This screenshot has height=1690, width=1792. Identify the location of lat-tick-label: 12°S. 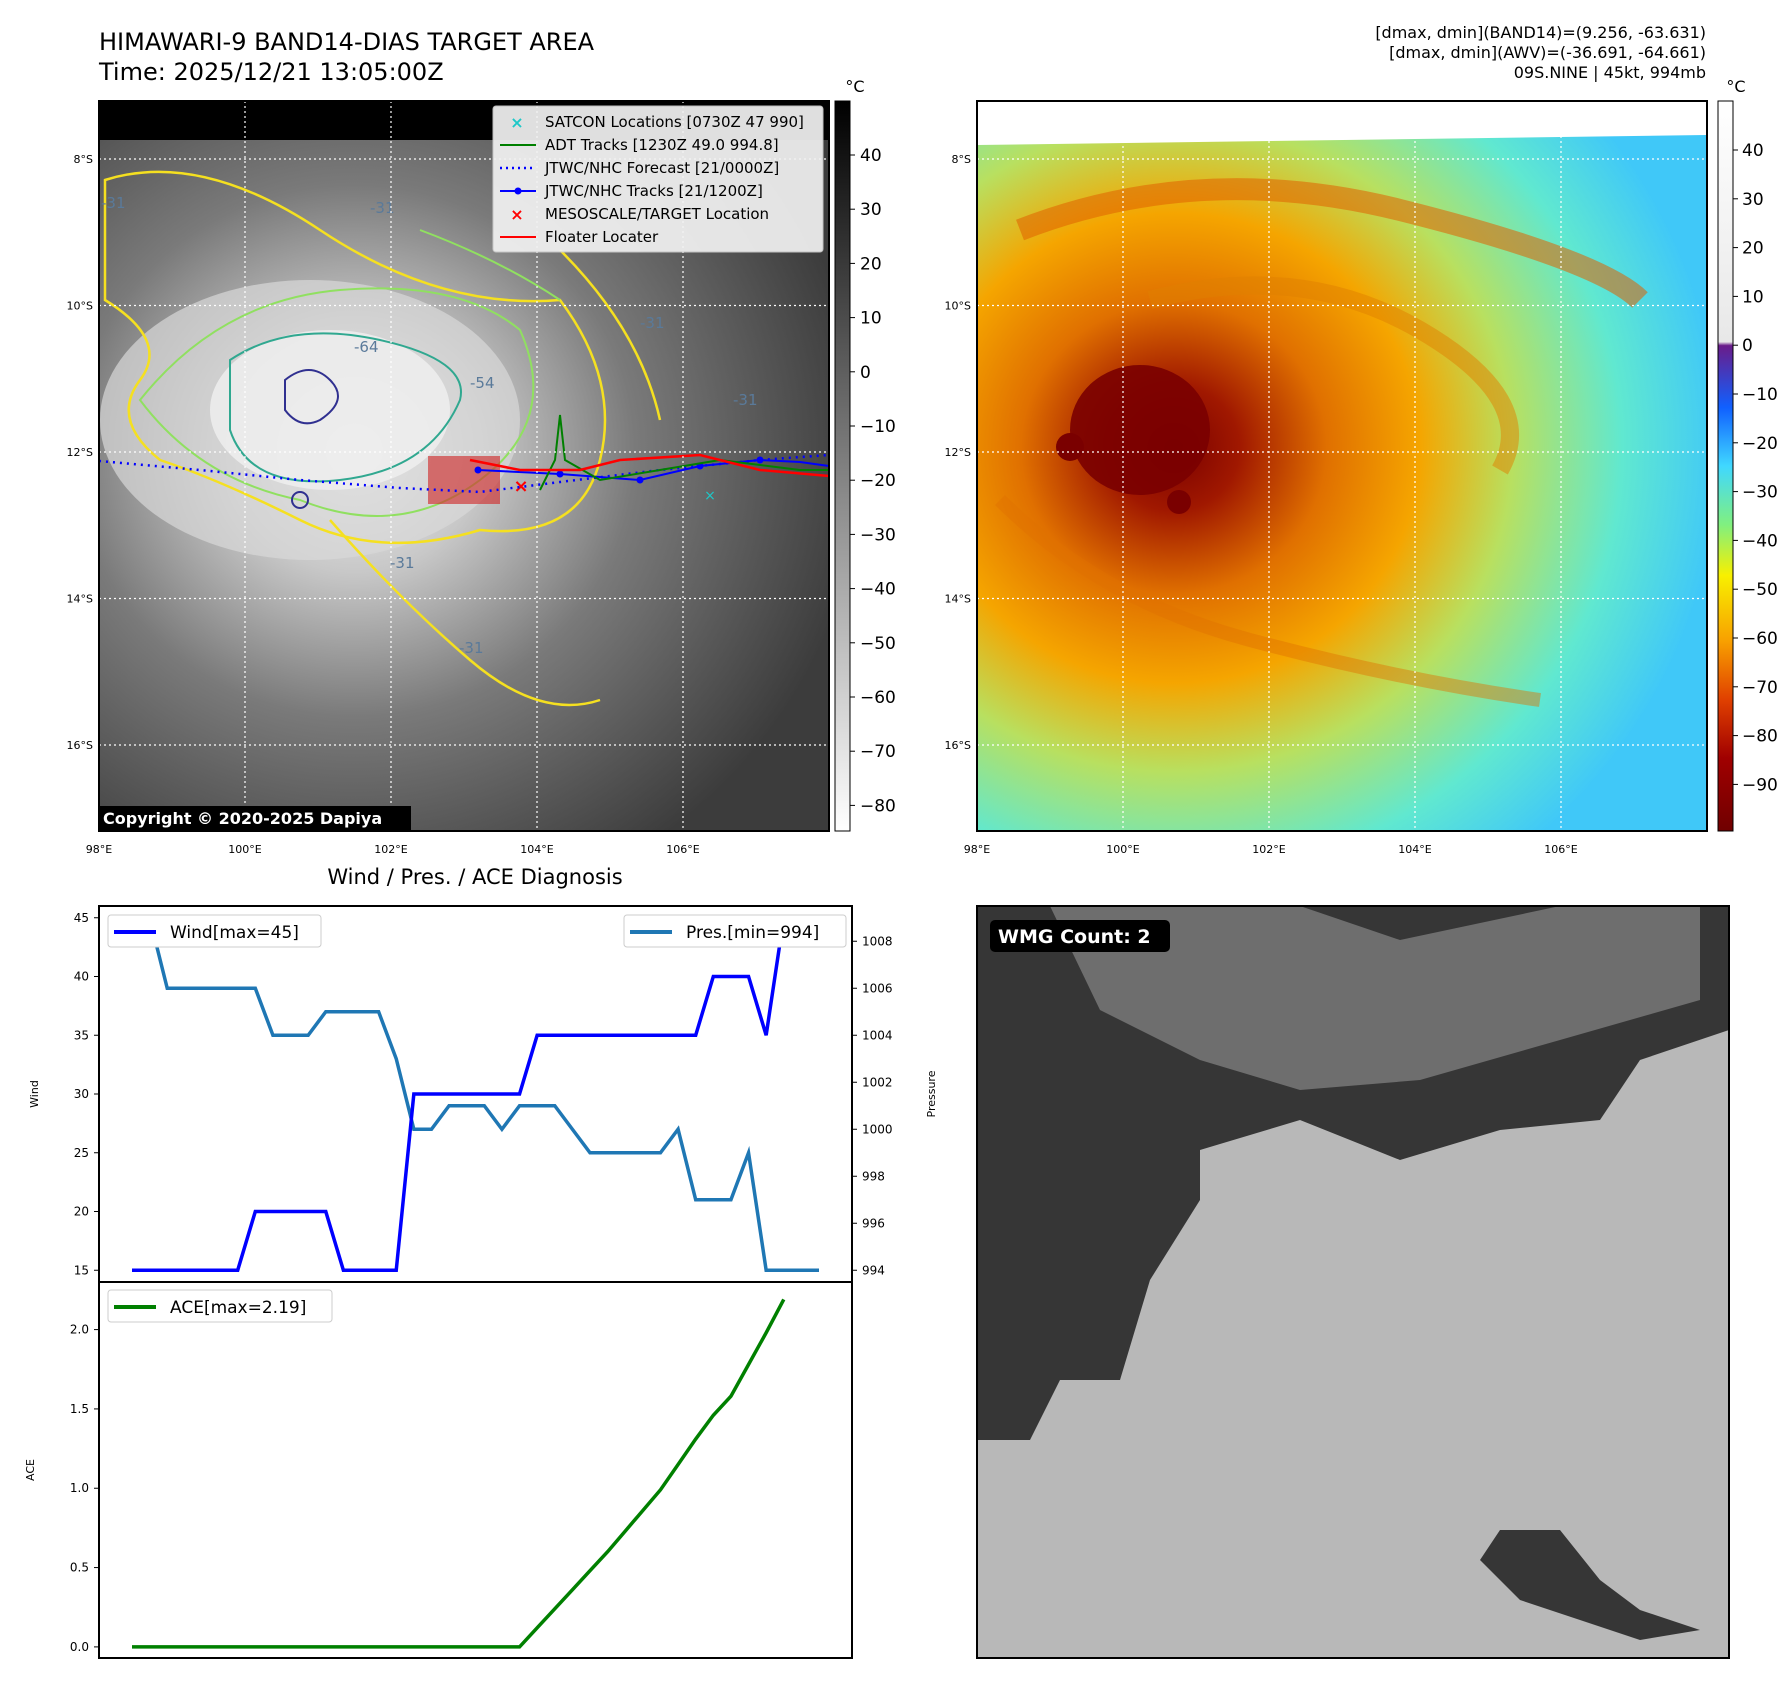
(80, 452).